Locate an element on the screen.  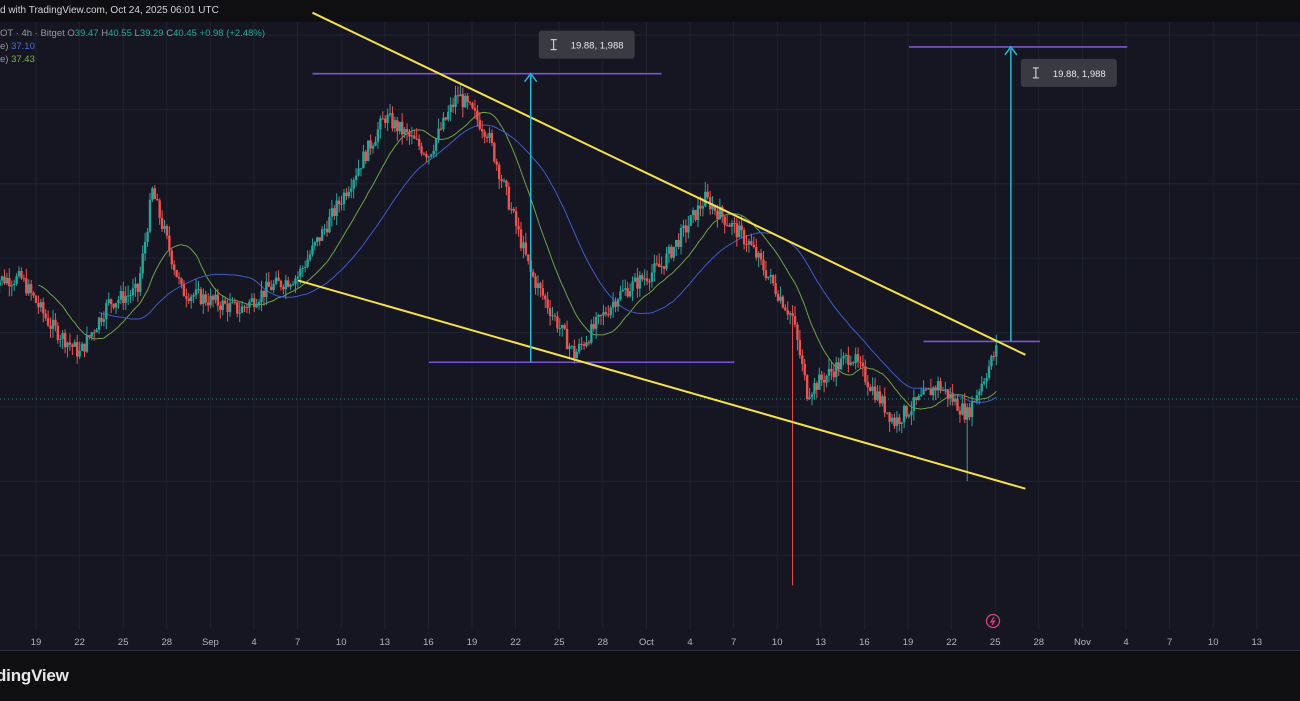
x-tick-label: 28 is located at coordinates (167, 642).